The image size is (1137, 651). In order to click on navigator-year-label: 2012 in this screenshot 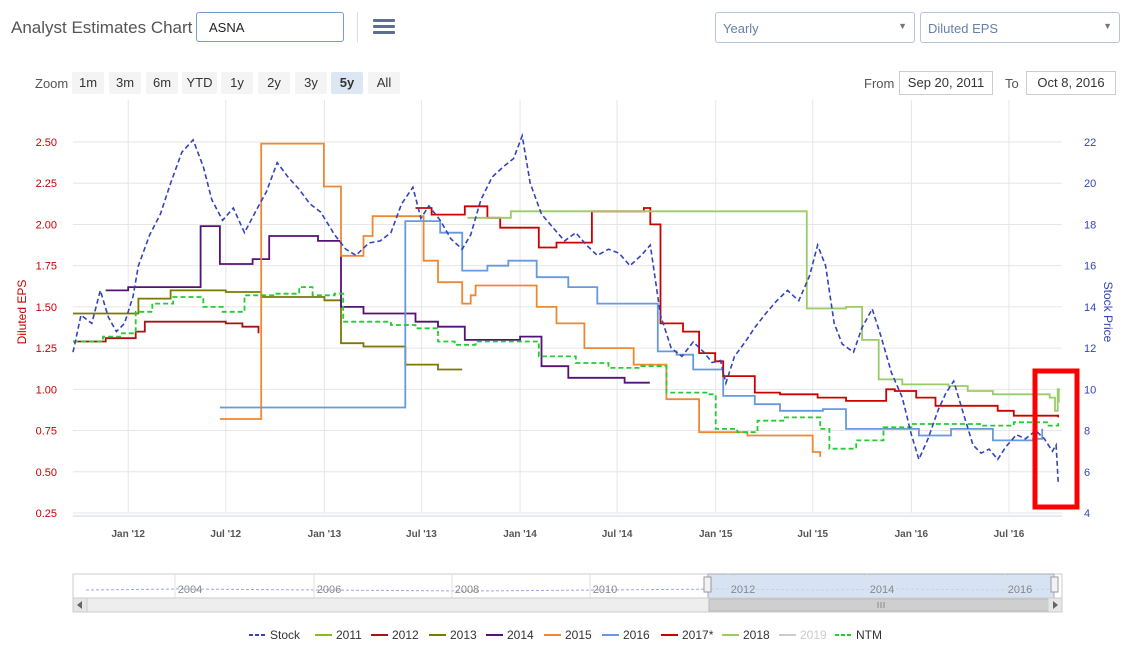, I will do `click(743, 590)`.